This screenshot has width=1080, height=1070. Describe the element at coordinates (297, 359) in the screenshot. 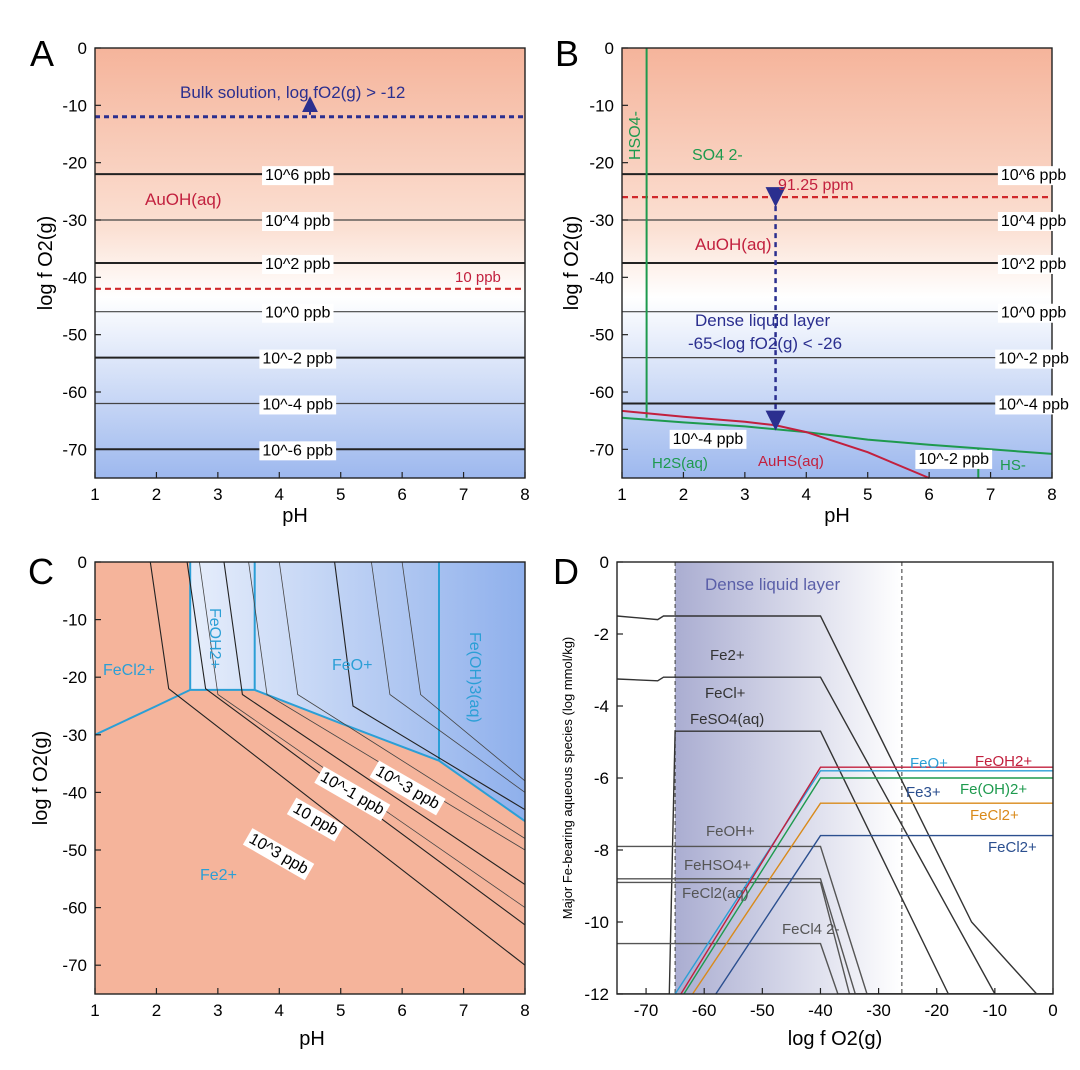

I see `panel-a-ppb-label-4: 10^-2 ppb` at that location.